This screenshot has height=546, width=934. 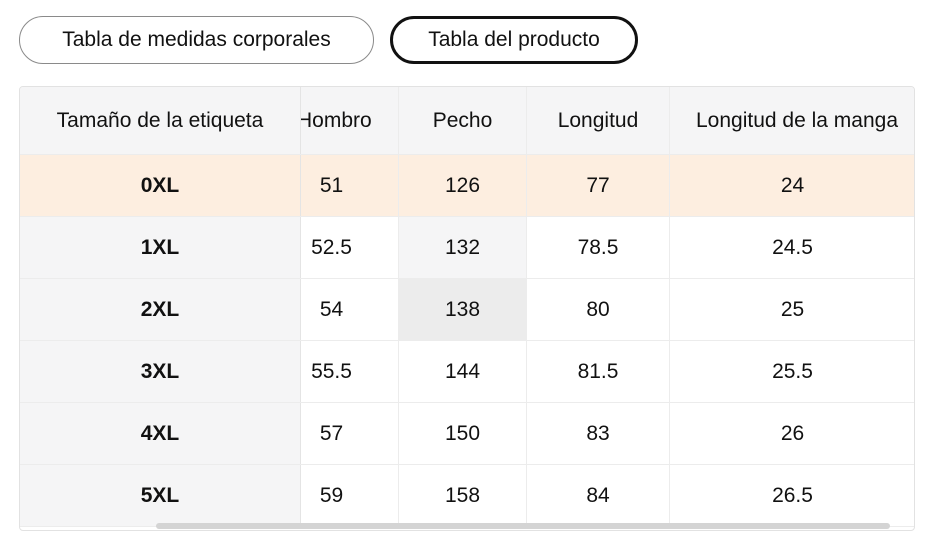 I want to click on cell-chest: 144, so click(x=463, y=371).